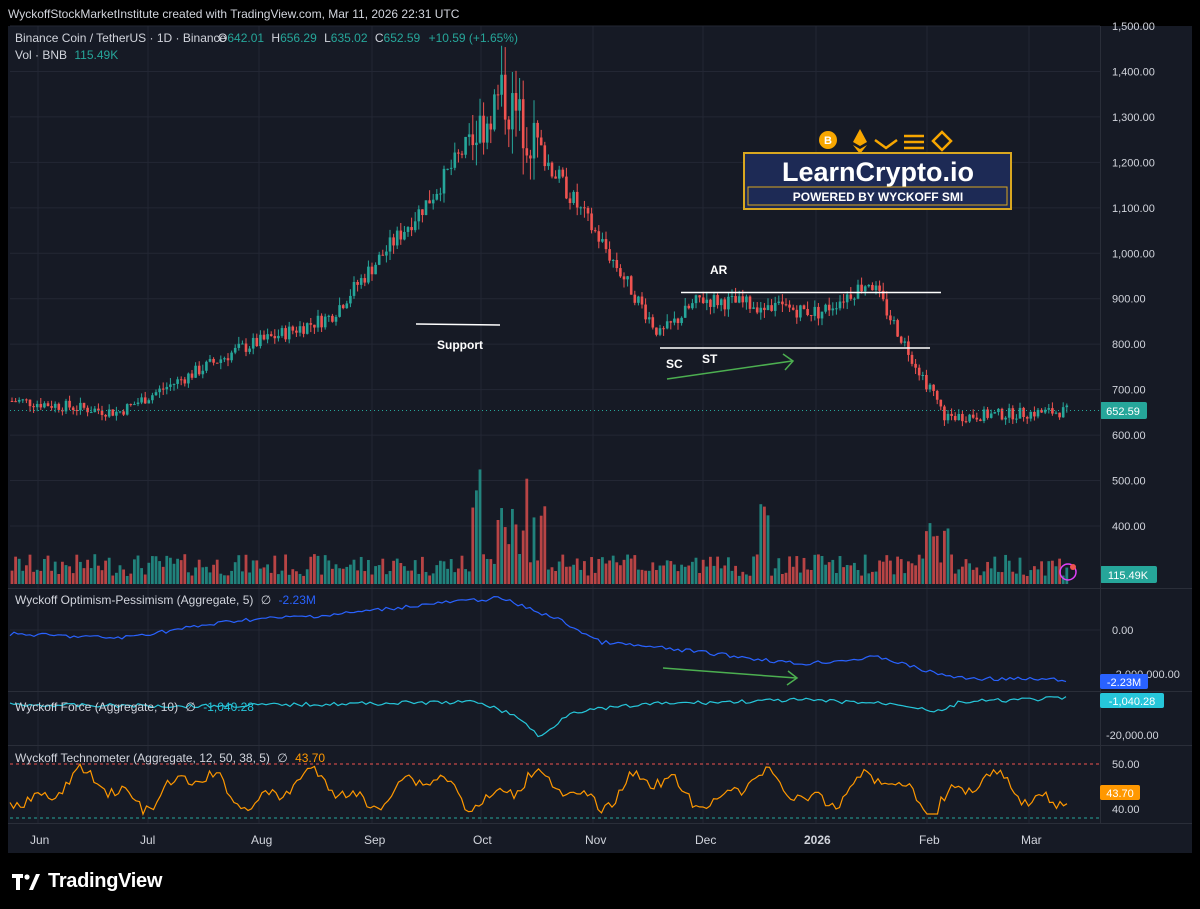 This screenshot has width=1200, height=909. I want to click on optimism-tick-0: 0.00, so click(1122, 631).